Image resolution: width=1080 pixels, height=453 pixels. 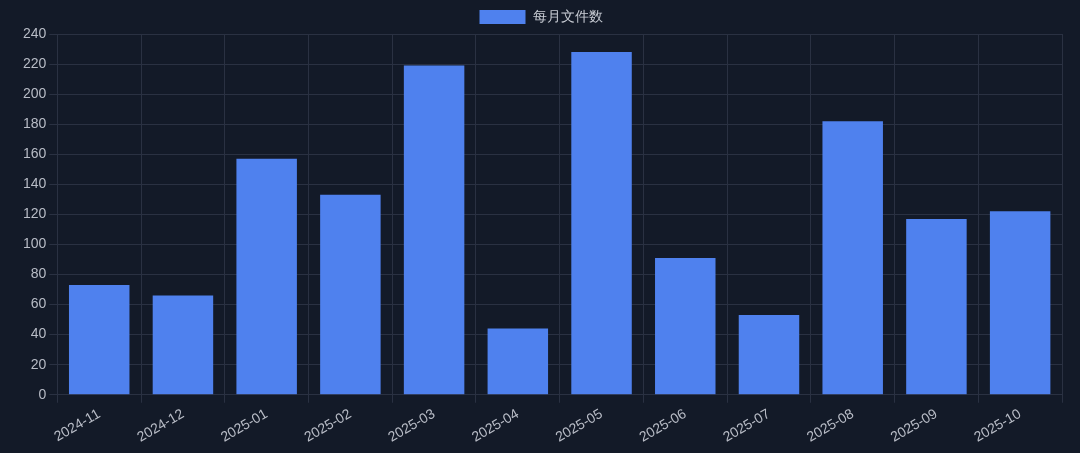 I want to click on y-tick-label: 140, so click(x=35, y=183).